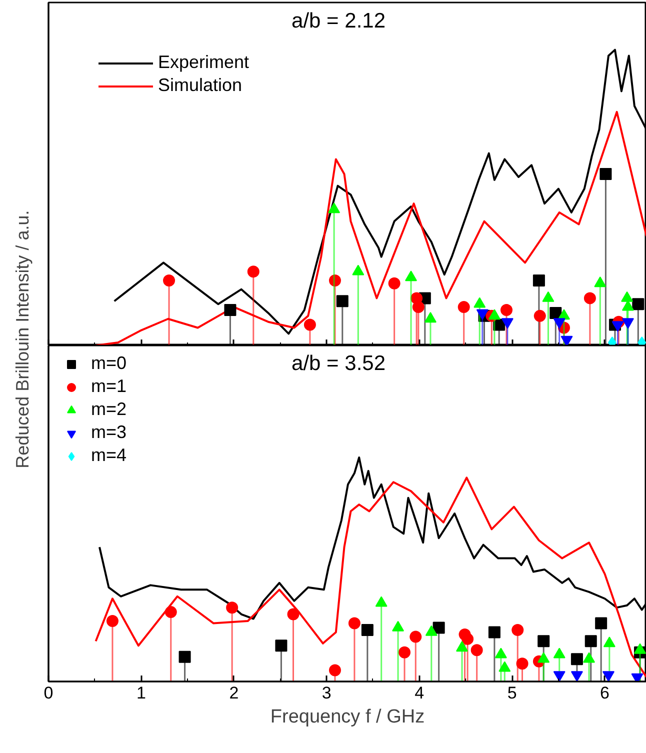 The image size is (646, 753). What do you see at coordinates (339, 20) in the screenshot?
I see `chart-title: a/b = 2.12` at bounding box center [339, 20].